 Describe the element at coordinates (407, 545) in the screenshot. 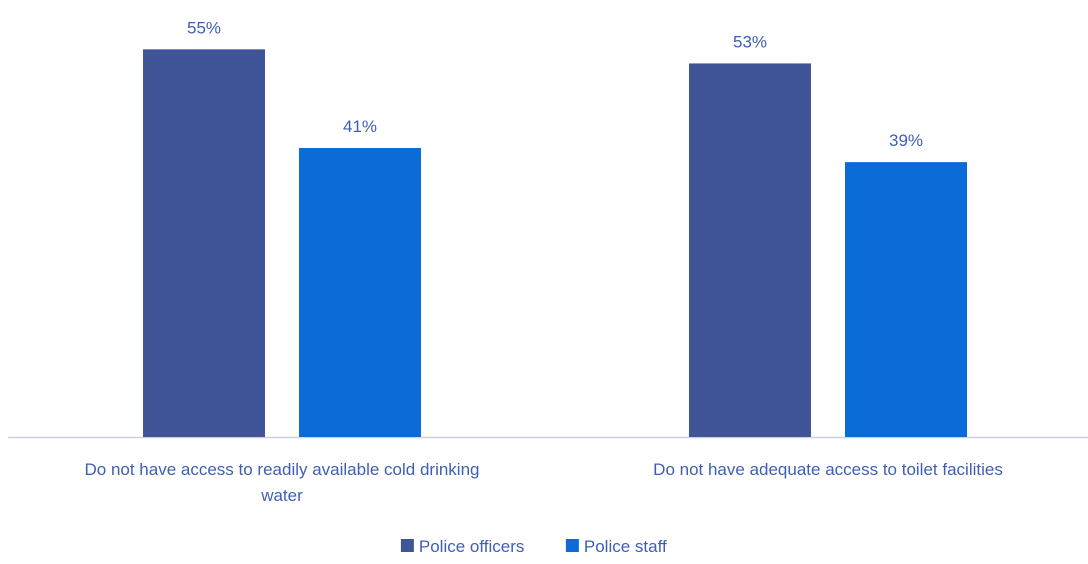

I see `legend-swatch-officers` at that location.